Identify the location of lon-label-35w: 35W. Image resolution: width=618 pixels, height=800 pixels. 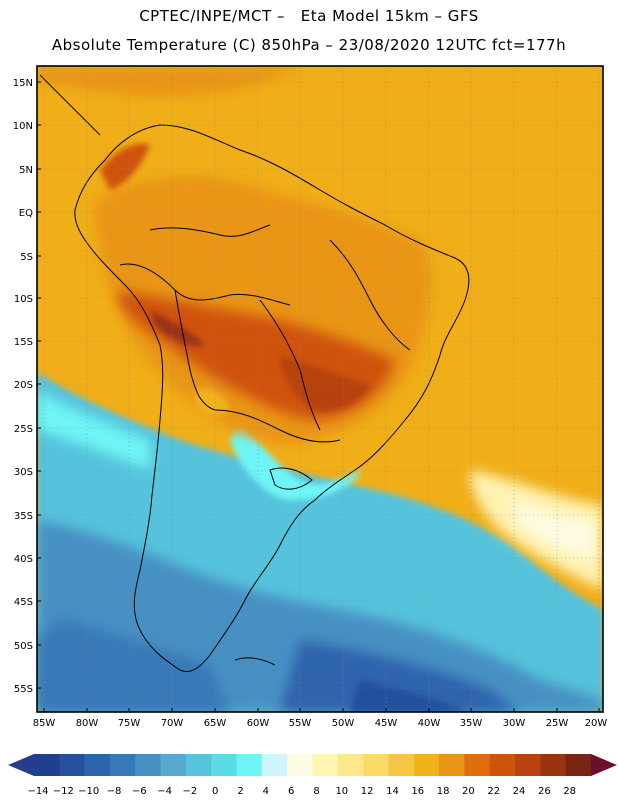
(471, 723).